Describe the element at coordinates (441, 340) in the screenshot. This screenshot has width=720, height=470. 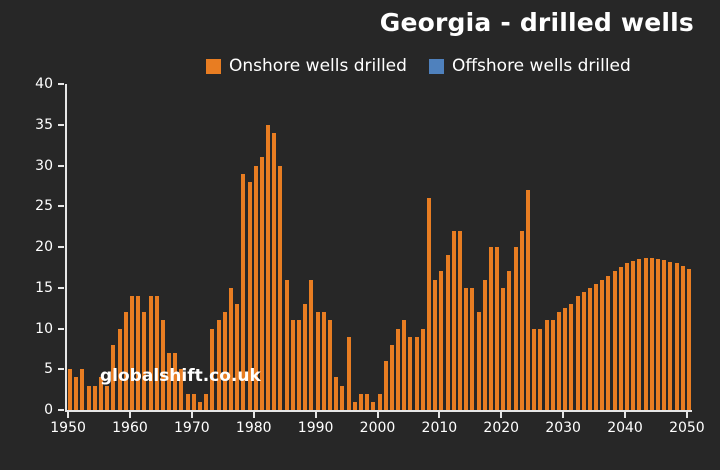
I see `bar-onshore-2010` at that location.